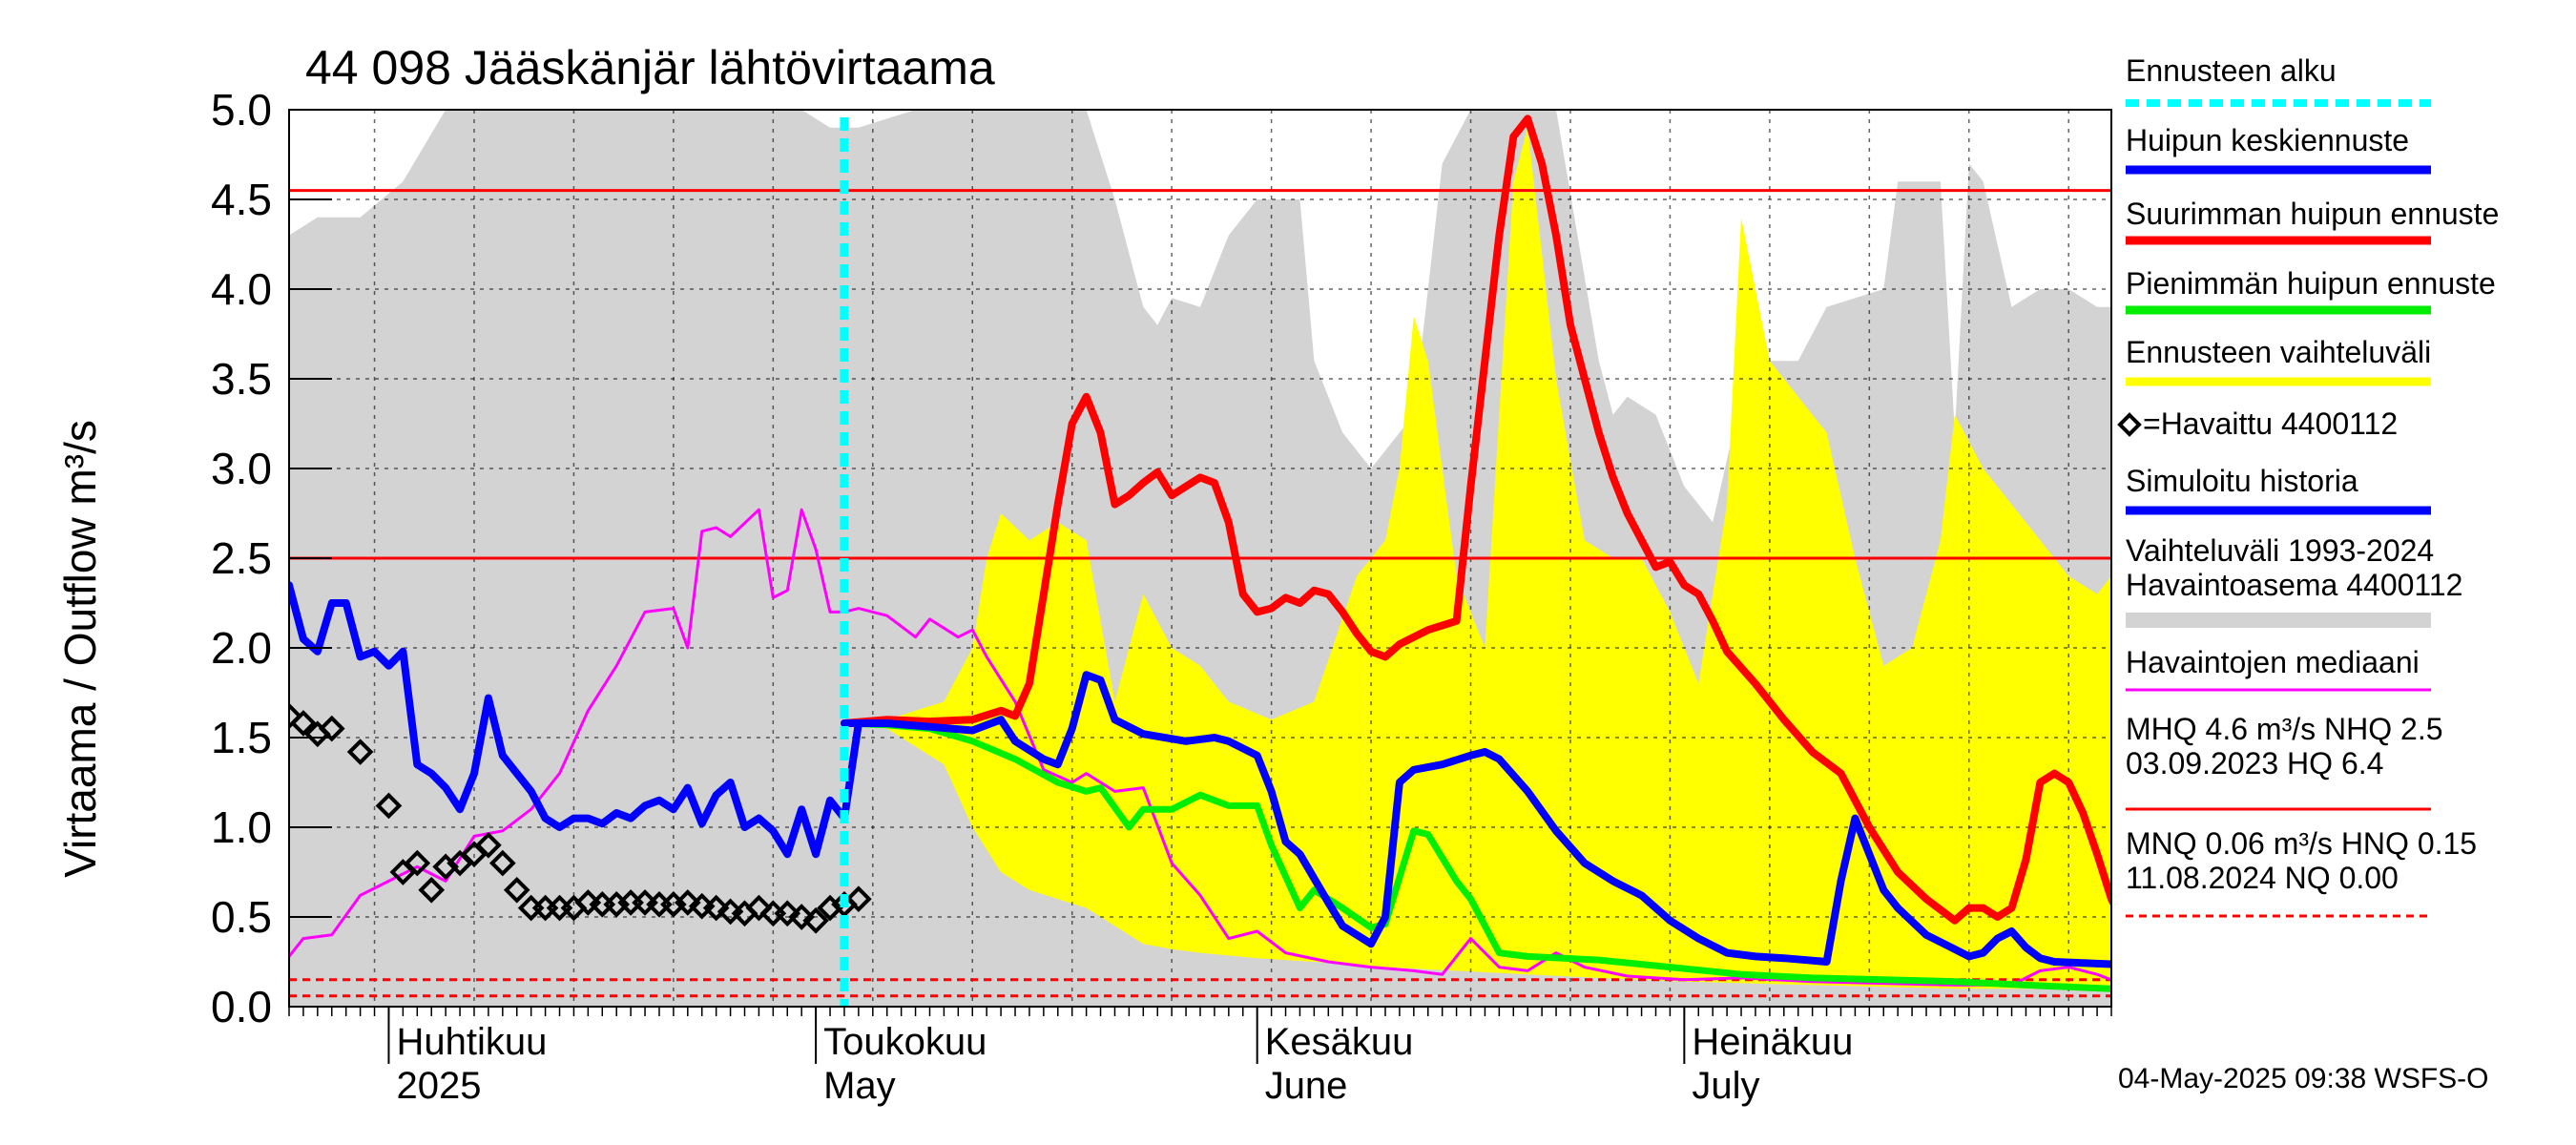  Describe the element at coordinates (241, 558) in the screenshot. I see `y-tick-label: 2.5` at that location.